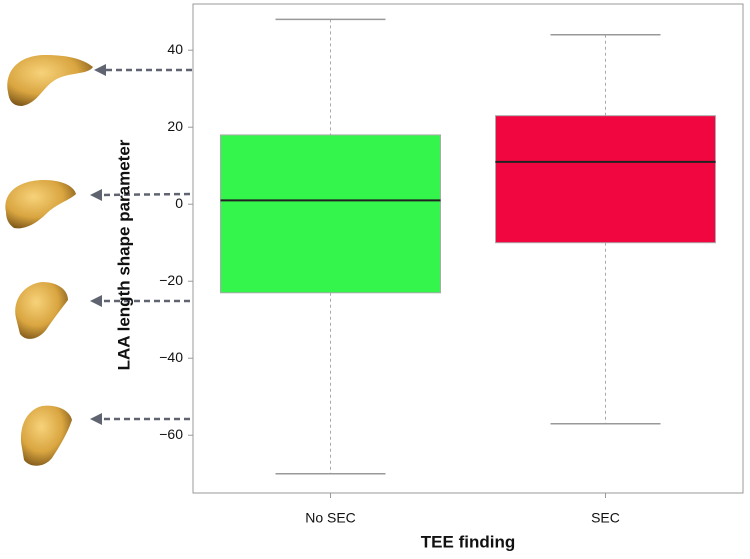  Describe the element at coordinates (179, 203) in the screenshot. I see `y-tick-label: 0` at that location.